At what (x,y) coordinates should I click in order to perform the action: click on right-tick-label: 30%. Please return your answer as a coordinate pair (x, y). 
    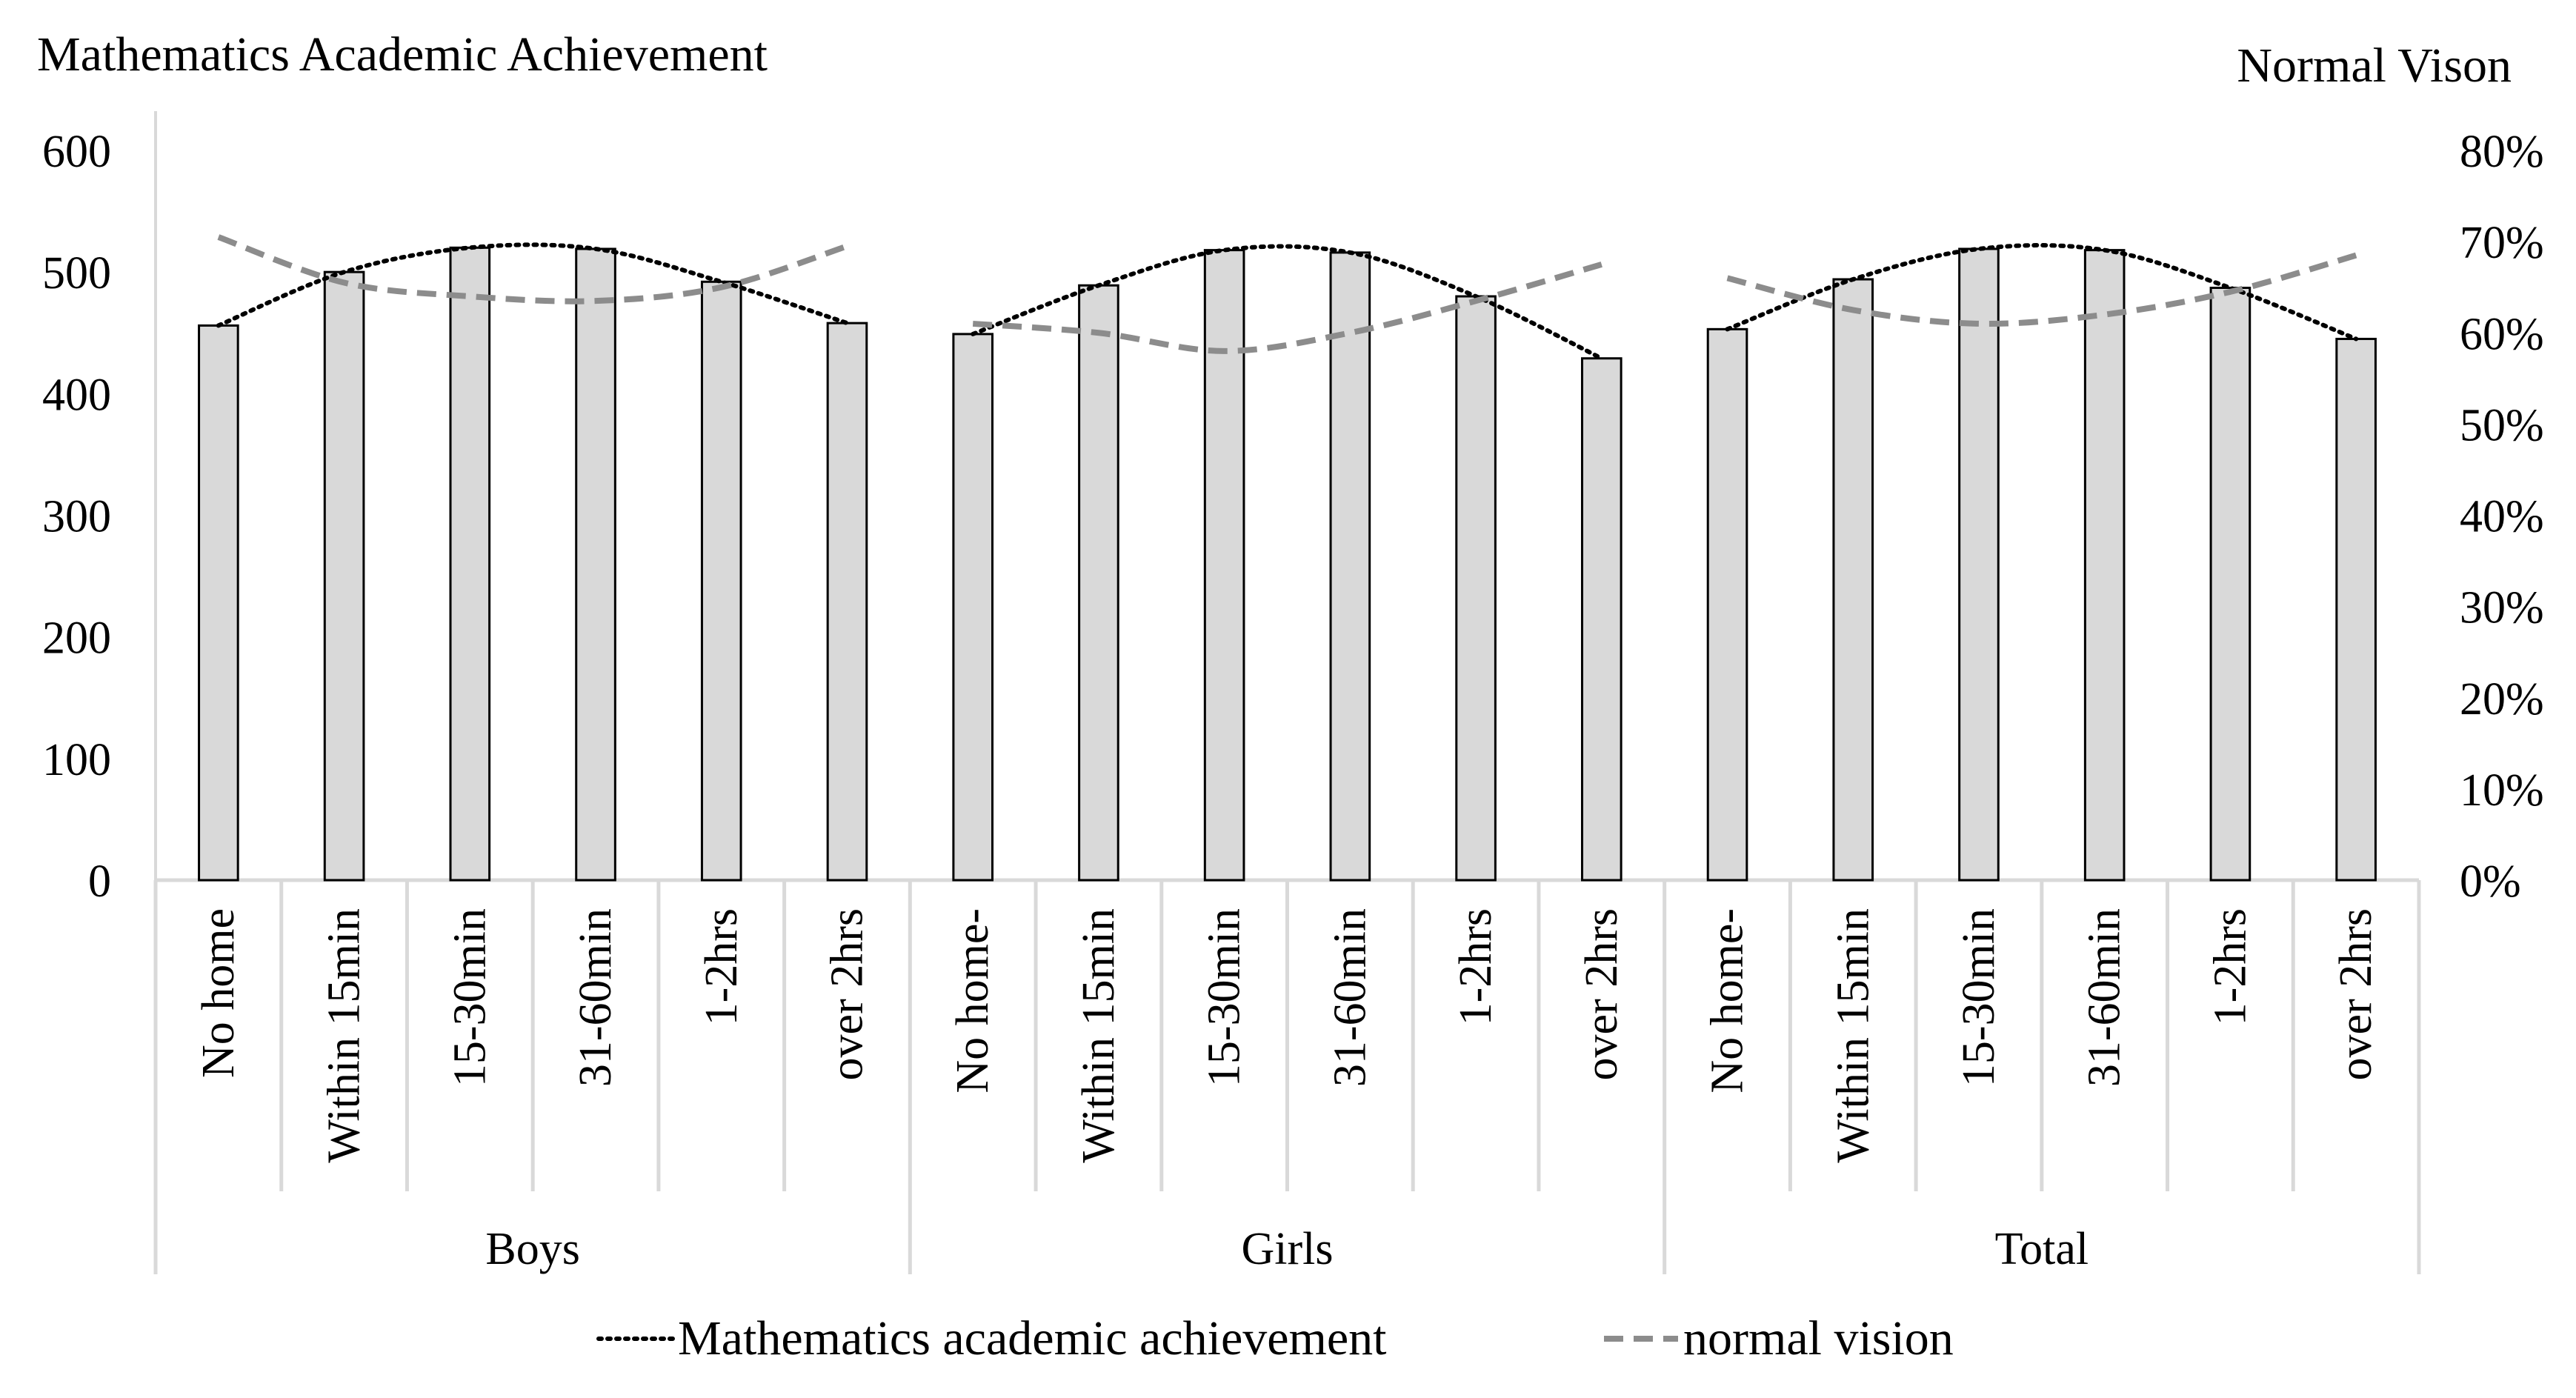
    Looking at the image, I should click on (2502, 608).